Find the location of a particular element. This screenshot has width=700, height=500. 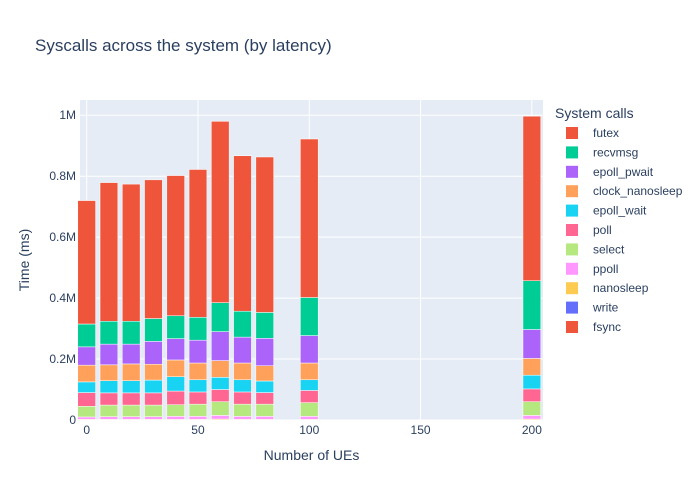

legend-item-ppoll: ppoll is located at coordinates (592, 269).